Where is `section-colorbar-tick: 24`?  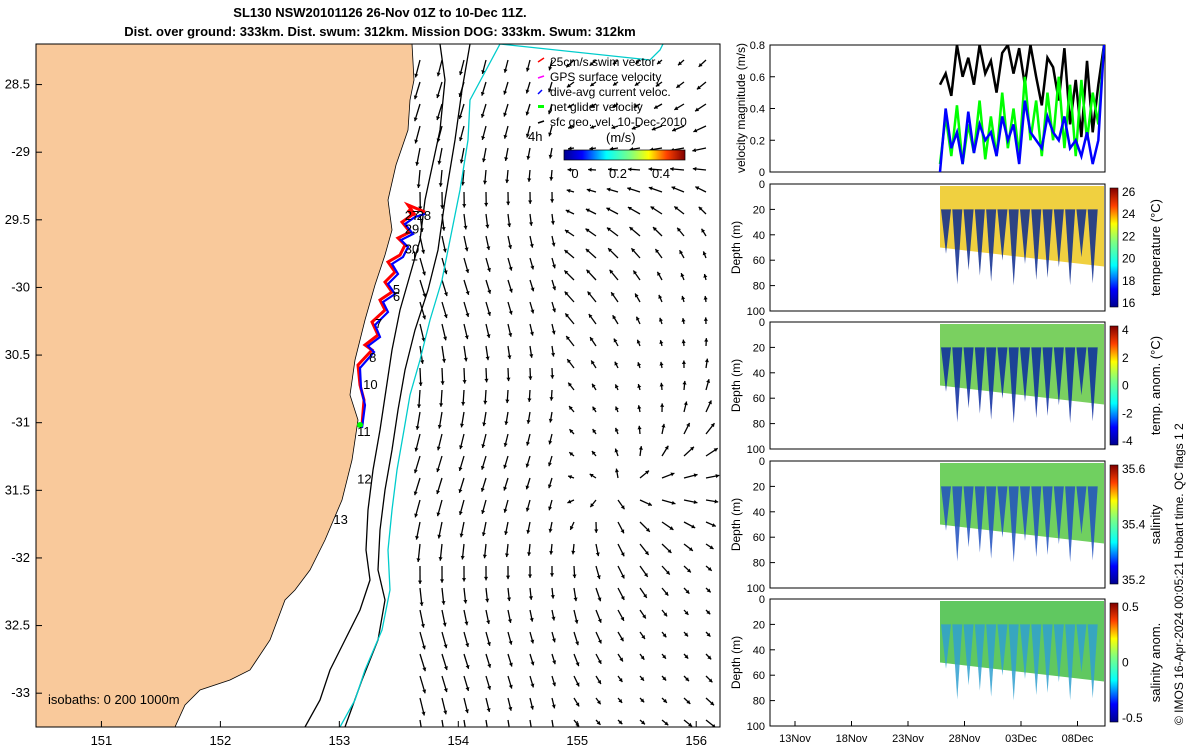
section-colorbar-tick: 24 is located at coordinates (1129, 214).